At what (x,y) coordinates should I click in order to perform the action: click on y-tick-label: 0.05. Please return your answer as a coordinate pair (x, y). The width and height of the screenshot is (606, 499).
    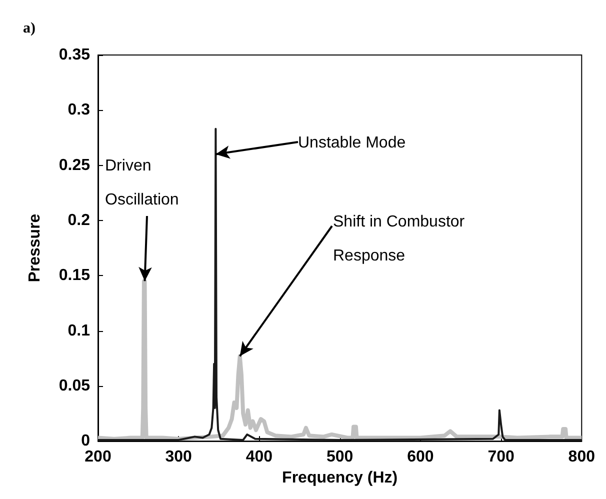
    Looking at the image, I should click on (74, 385).